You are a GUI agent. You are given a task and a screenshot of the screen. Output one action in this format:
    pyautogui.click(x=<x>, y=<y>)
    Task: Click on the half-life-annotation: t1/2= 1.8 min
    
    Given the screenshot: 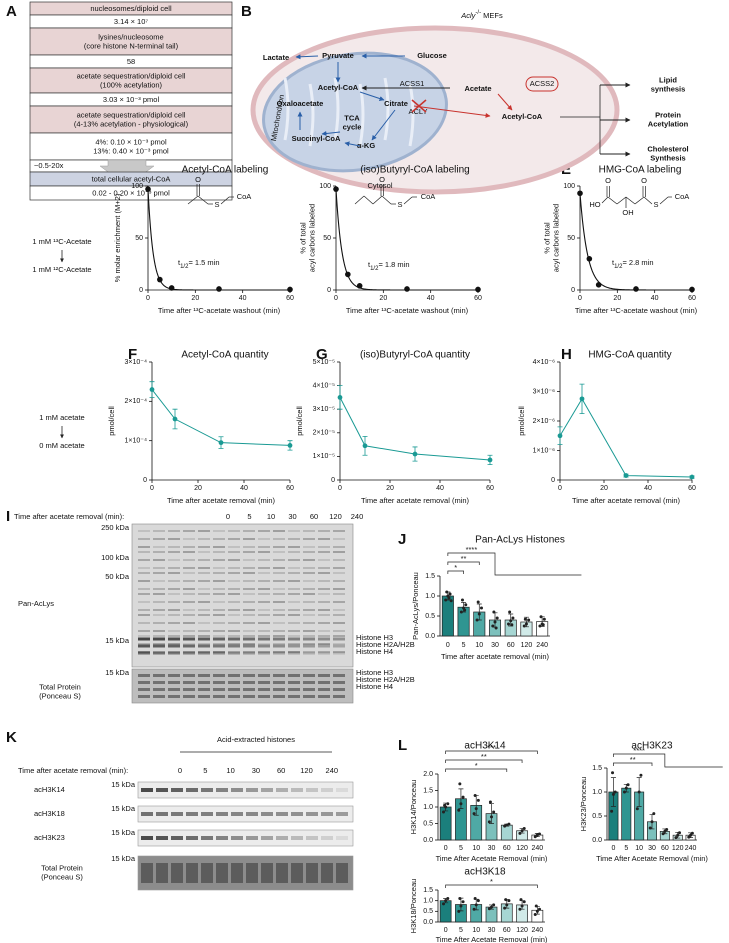 What is the action you would take?
    pyautogui.click(x=389, y=266)
    